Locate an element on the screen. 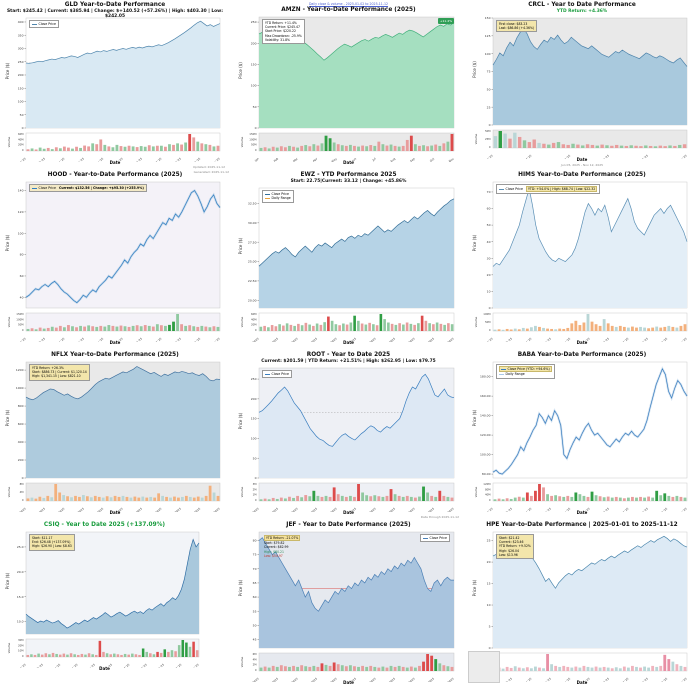 The width and height of the screenshot is (700, 690). svg-text: 5 is located at coordinates (490, 627).